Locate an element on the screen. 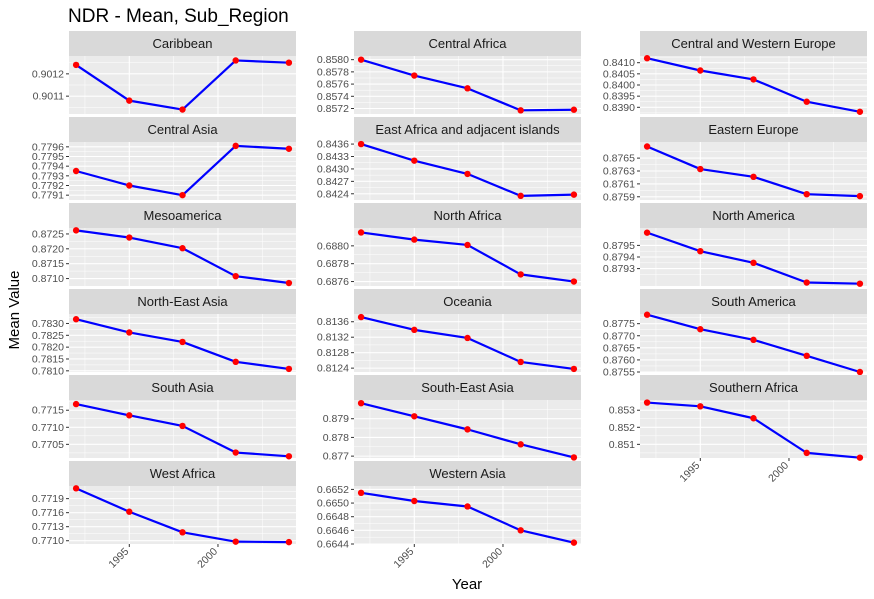 Image resolution: width=874 pixels, height=599 pixels. y-tick-label: 0.7716 is located at coordinates (48, 513).